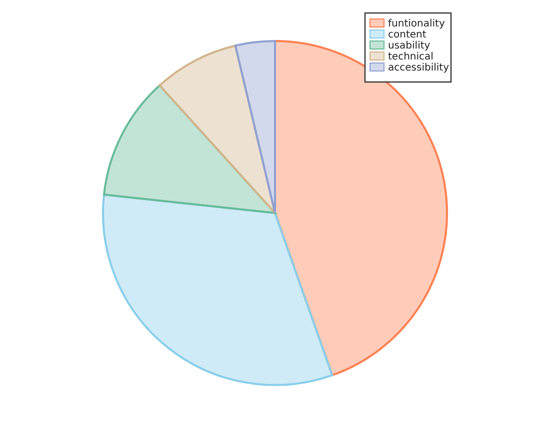  Describe the element at coordinates (407, 35) in the screenshot. I see `legend-label: content` at that location.